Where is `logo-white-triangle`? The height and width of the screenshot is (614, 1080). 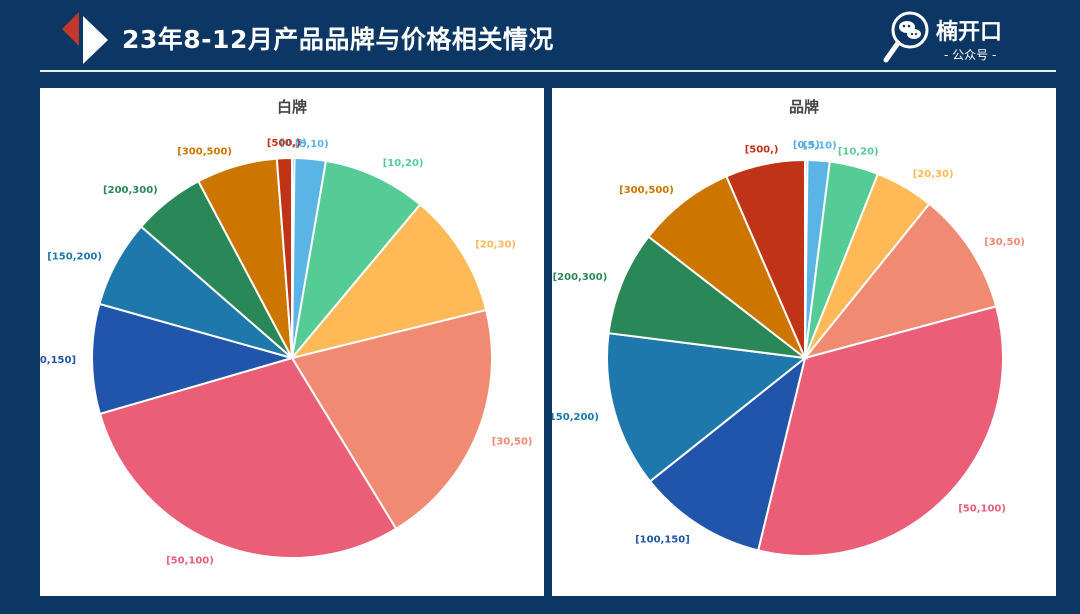
logo-white-triangle is located at coordinates (95, 40).